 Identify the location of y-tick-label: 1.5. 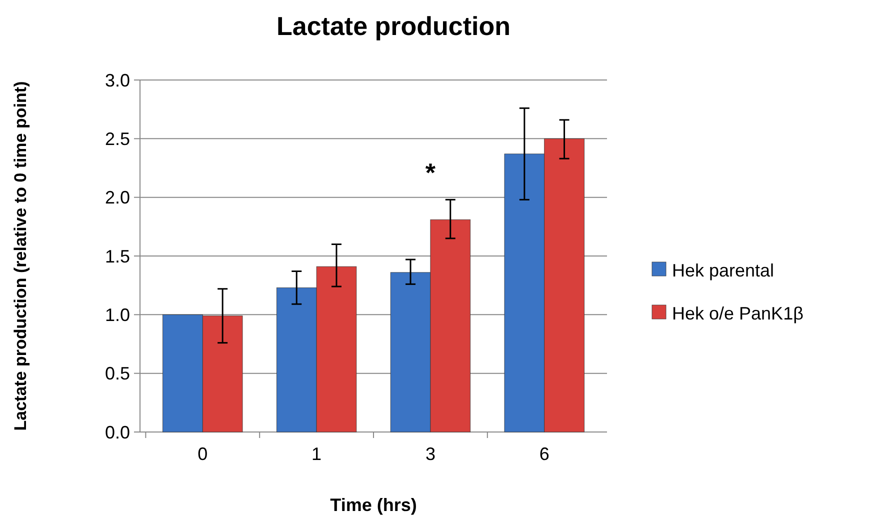
(117, 256).